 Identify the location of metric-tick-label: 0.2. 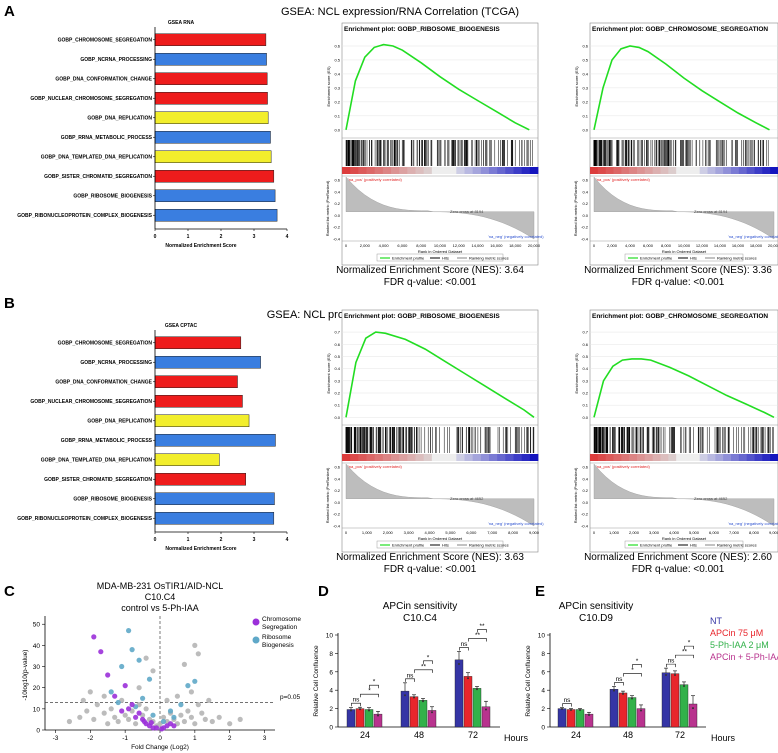
(585, 490).